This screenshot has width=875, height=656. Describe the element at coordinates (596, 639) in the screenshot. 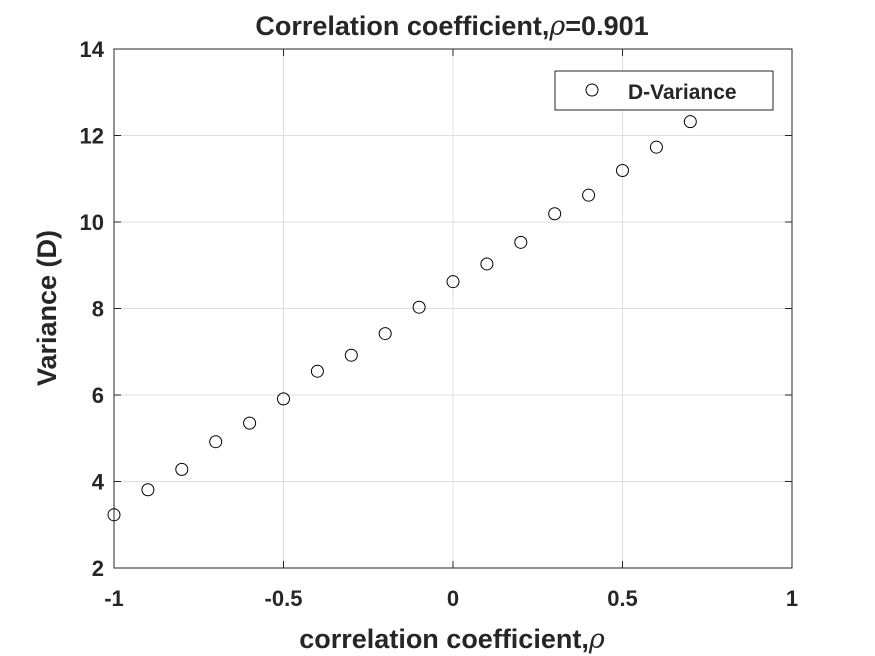

I see `x-axis-label-symbol: ρ` at that location.